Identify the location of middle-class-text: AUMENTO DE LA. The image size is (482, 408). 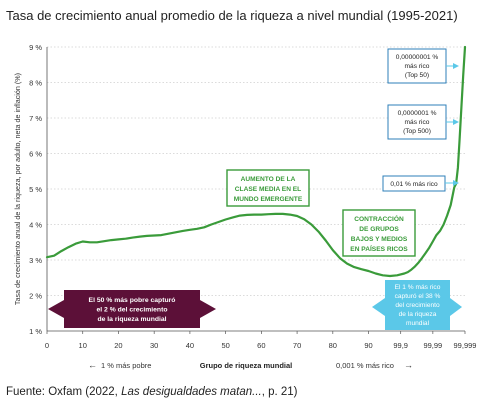
(268, 179).